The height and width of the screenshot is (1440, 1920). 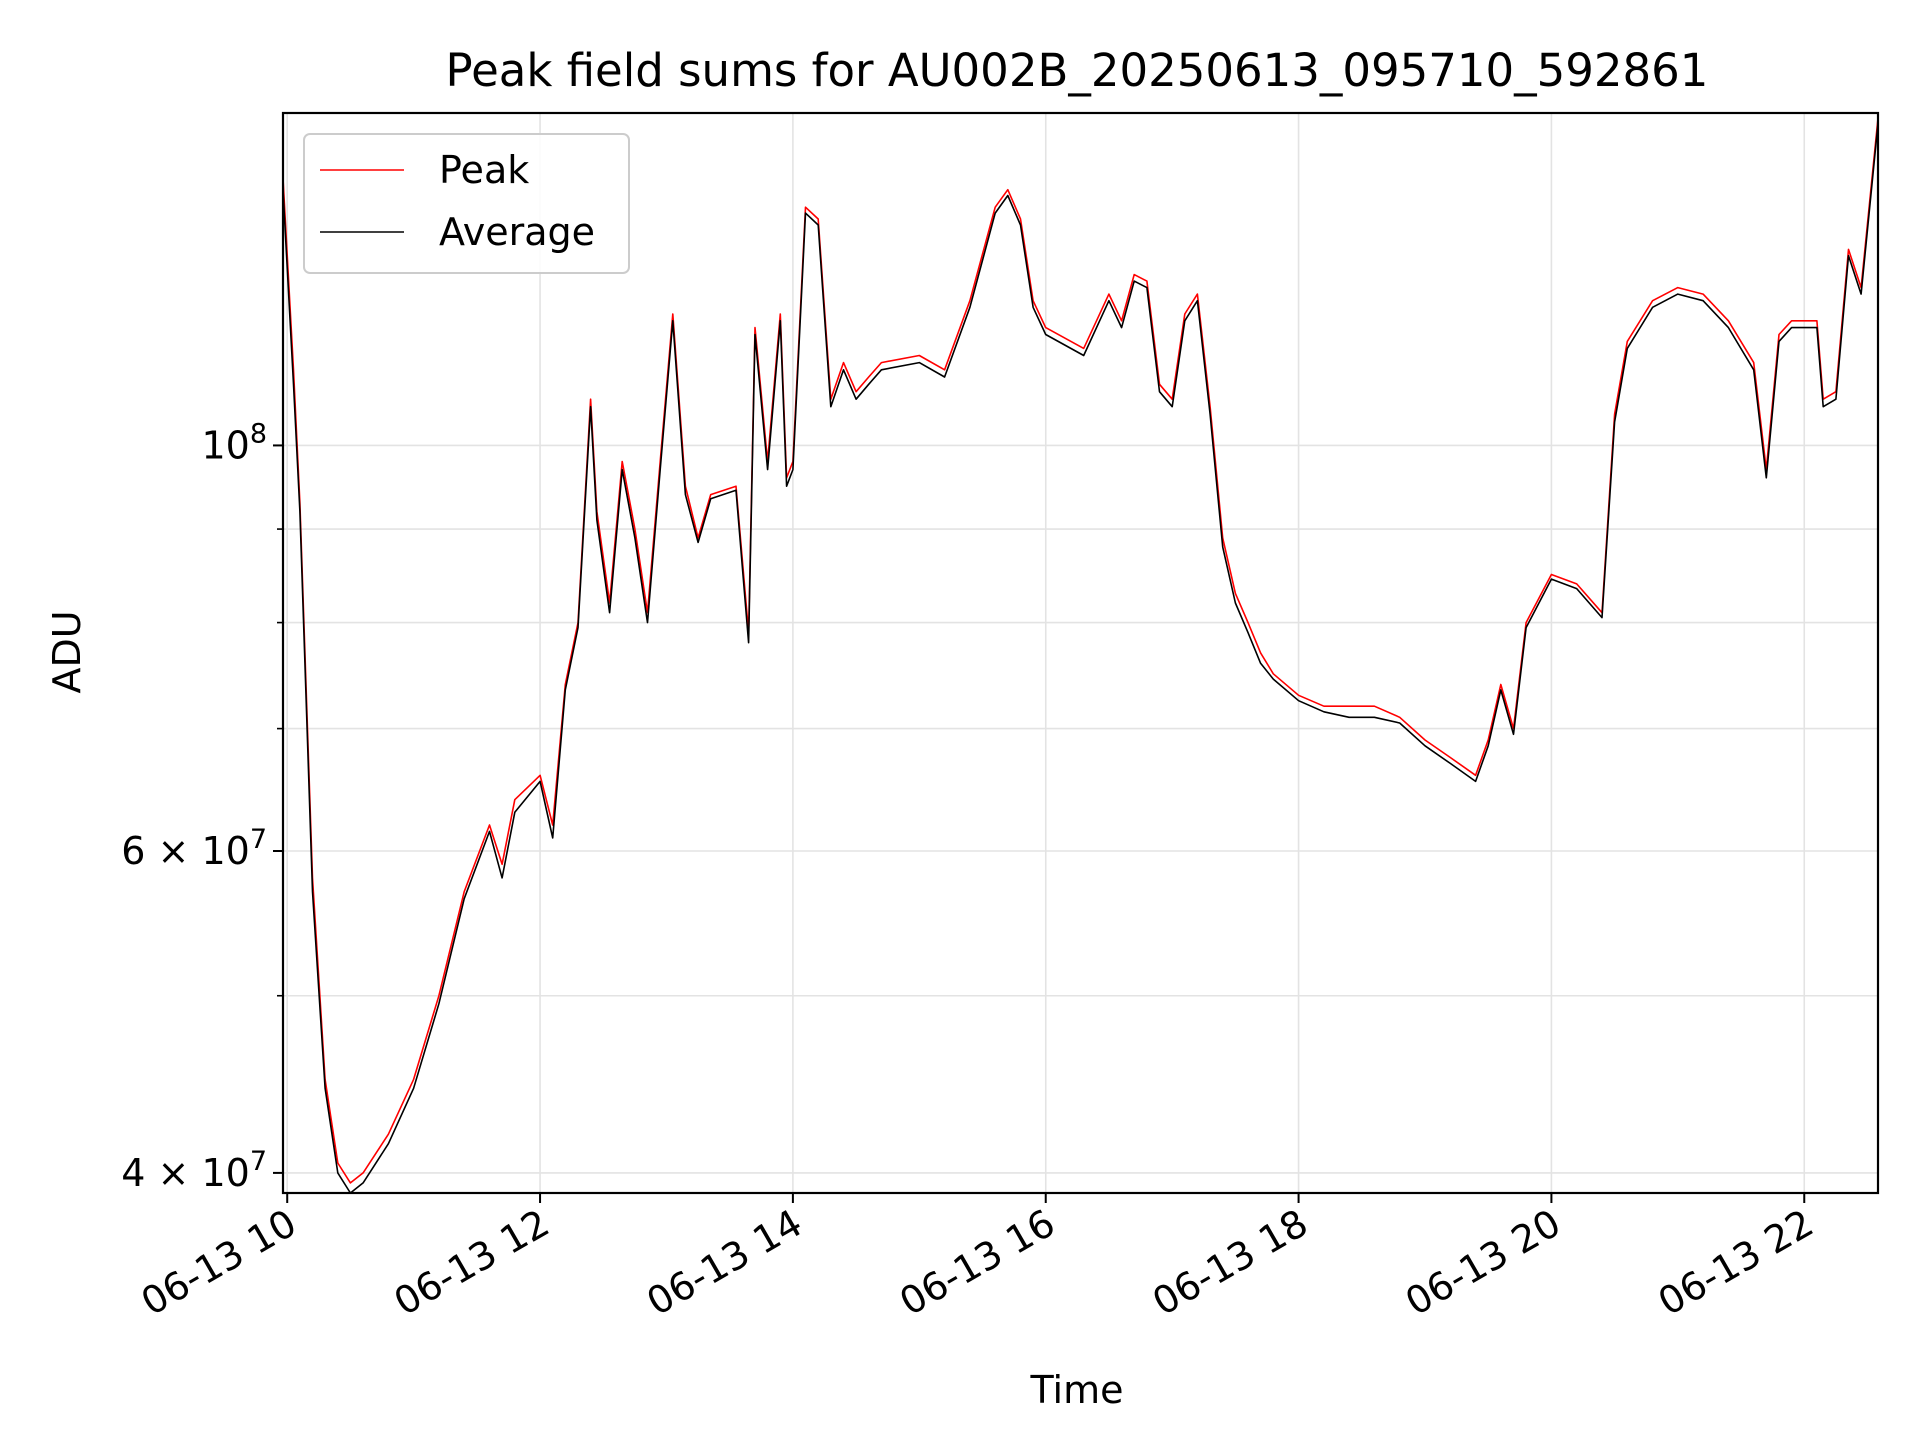 What do you see at coordinates (484, 170) in the screenshot?
I see `legend-label-peak: Peak` at bounding box center [484, 170].